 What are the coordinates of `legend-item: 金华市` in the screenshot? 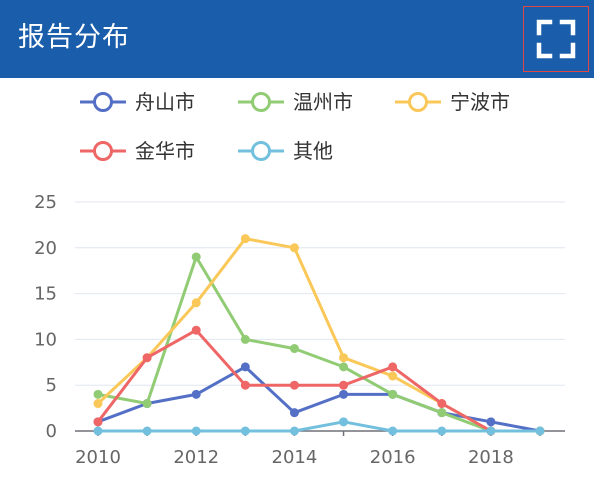 It's located at (137, 151).